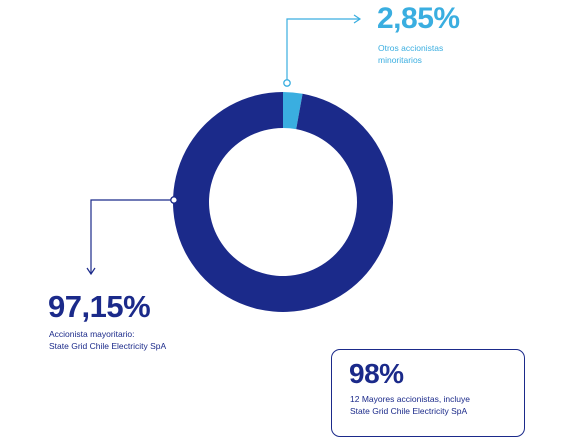 The width and height of the screenshot is (577, 437). What do you see at coordinates (91, 271) in the screenshot?
I see `majority-leader-arrowhead` at bounding box center [91, 271].